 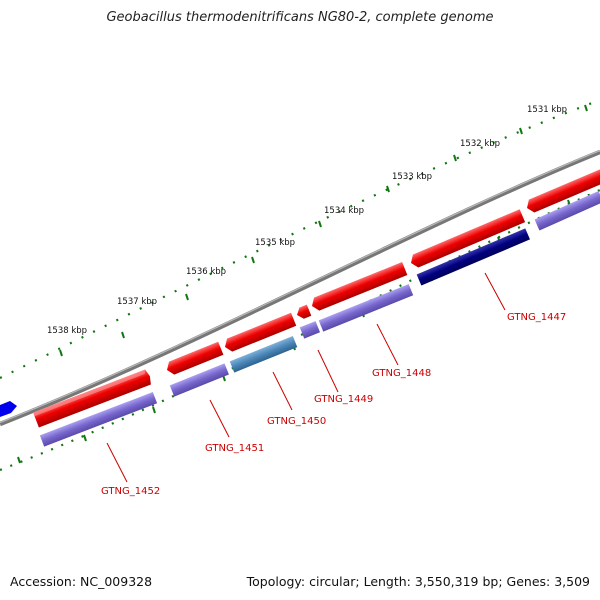 I want to click on kbp-label-1534: 1534 kbp, so click(x=344, y=211).